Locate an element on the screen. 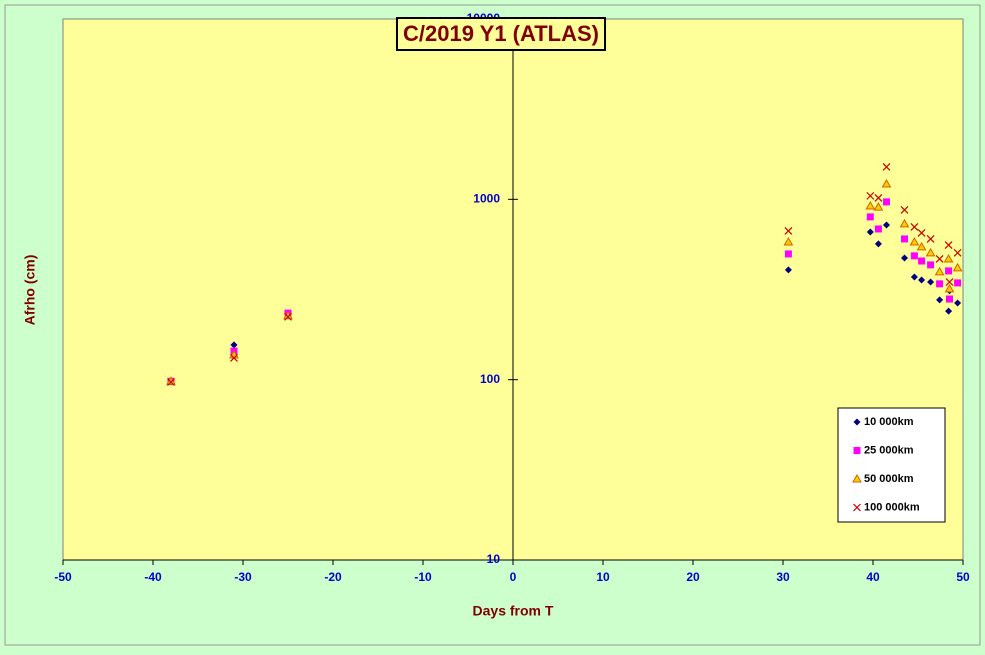 This screenshot has width=985, height=655. x-tick-label: -20 is located at coordinates (333, 577).